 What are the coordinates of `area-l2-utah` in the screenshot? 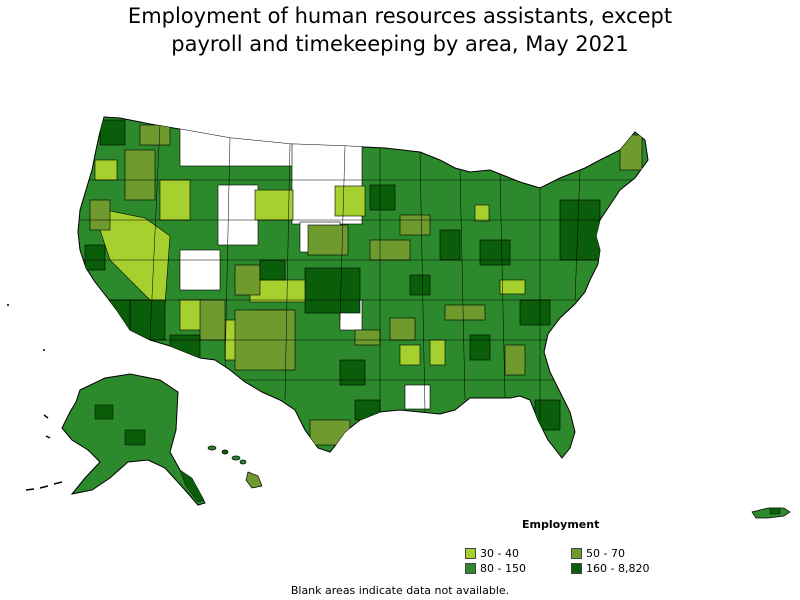 It's located at (212, 320).